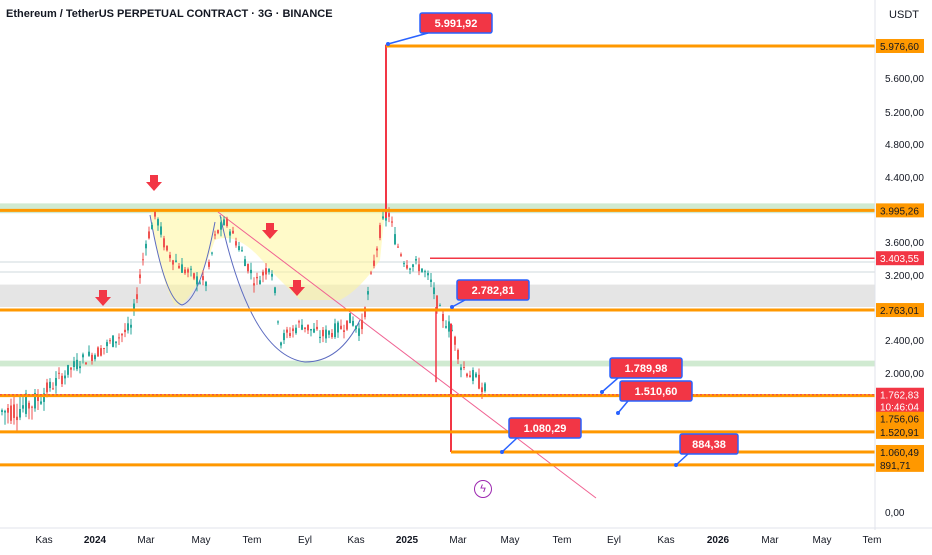  Describe the element at coordinates (718, 540) in the screenshot. I see `x-tick-label: 2026` at that location.